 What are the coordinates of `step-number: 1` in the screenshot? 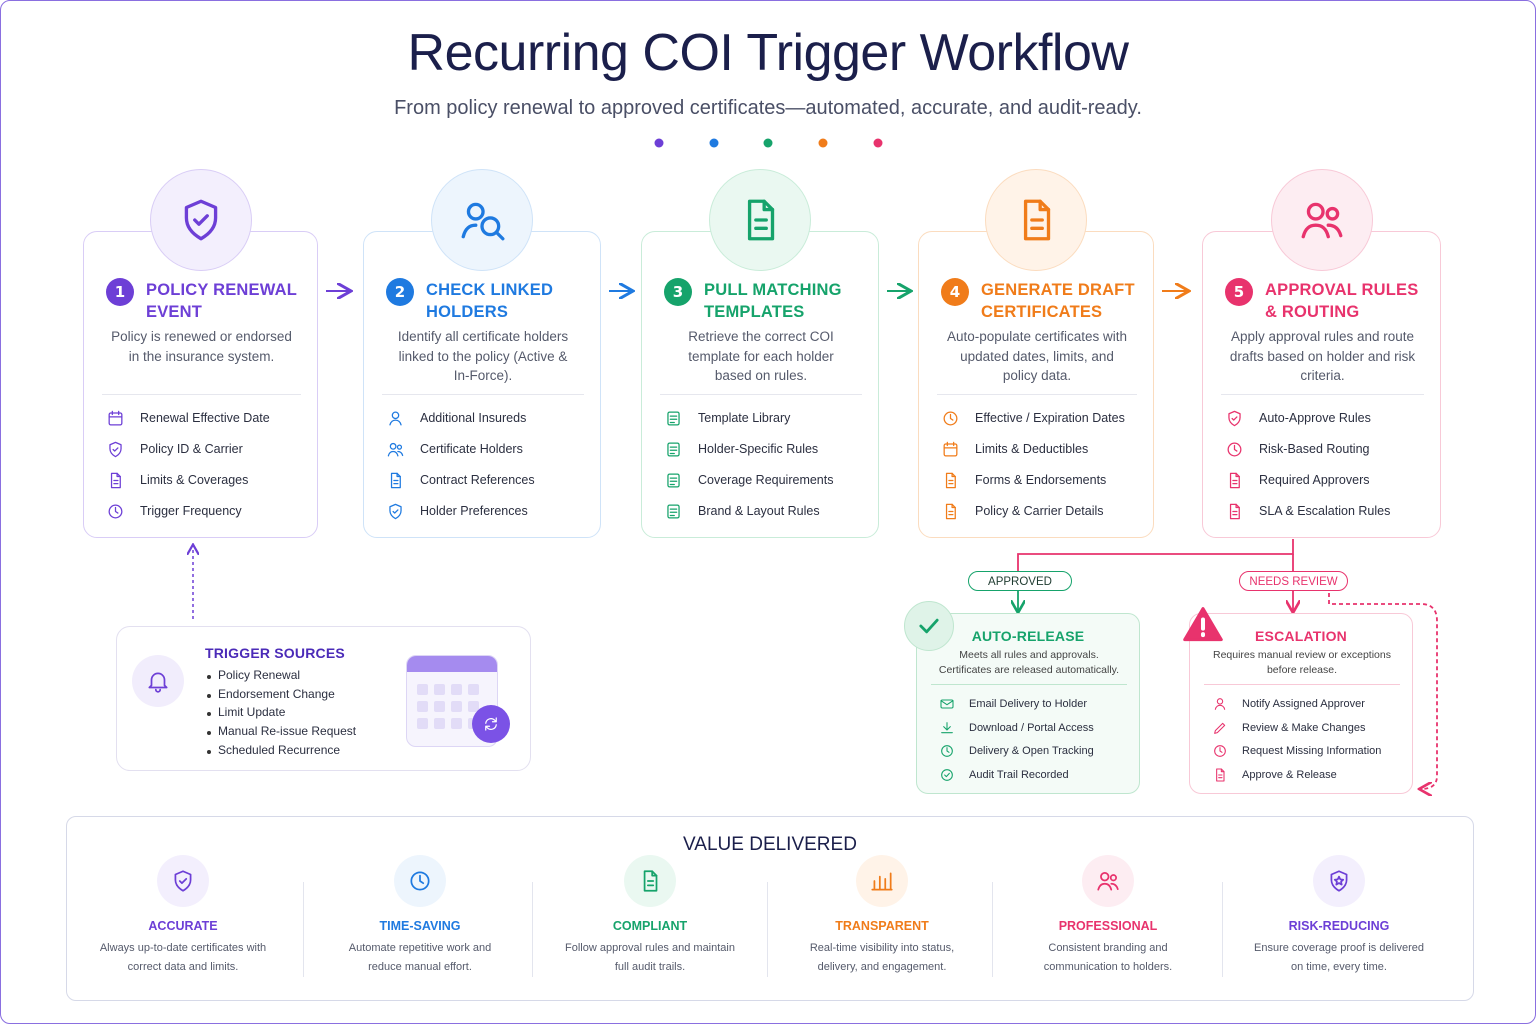 It's located at (120, 292).